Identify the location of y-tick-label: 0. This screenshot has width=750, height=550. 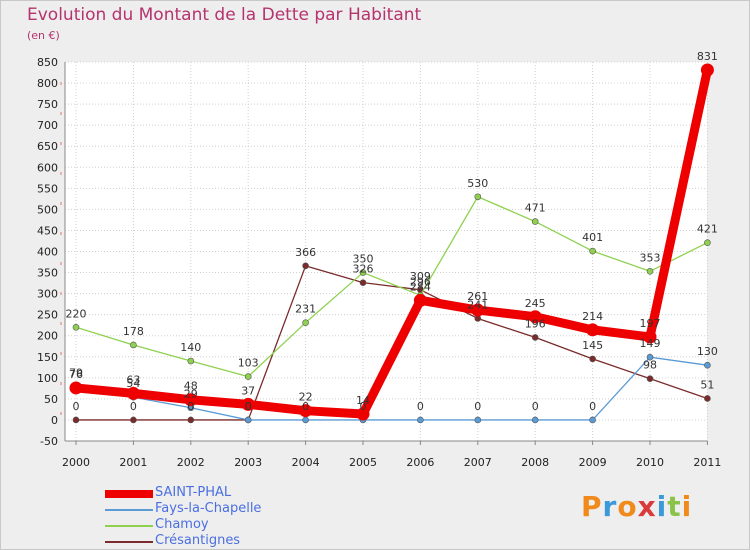
(54, 420).